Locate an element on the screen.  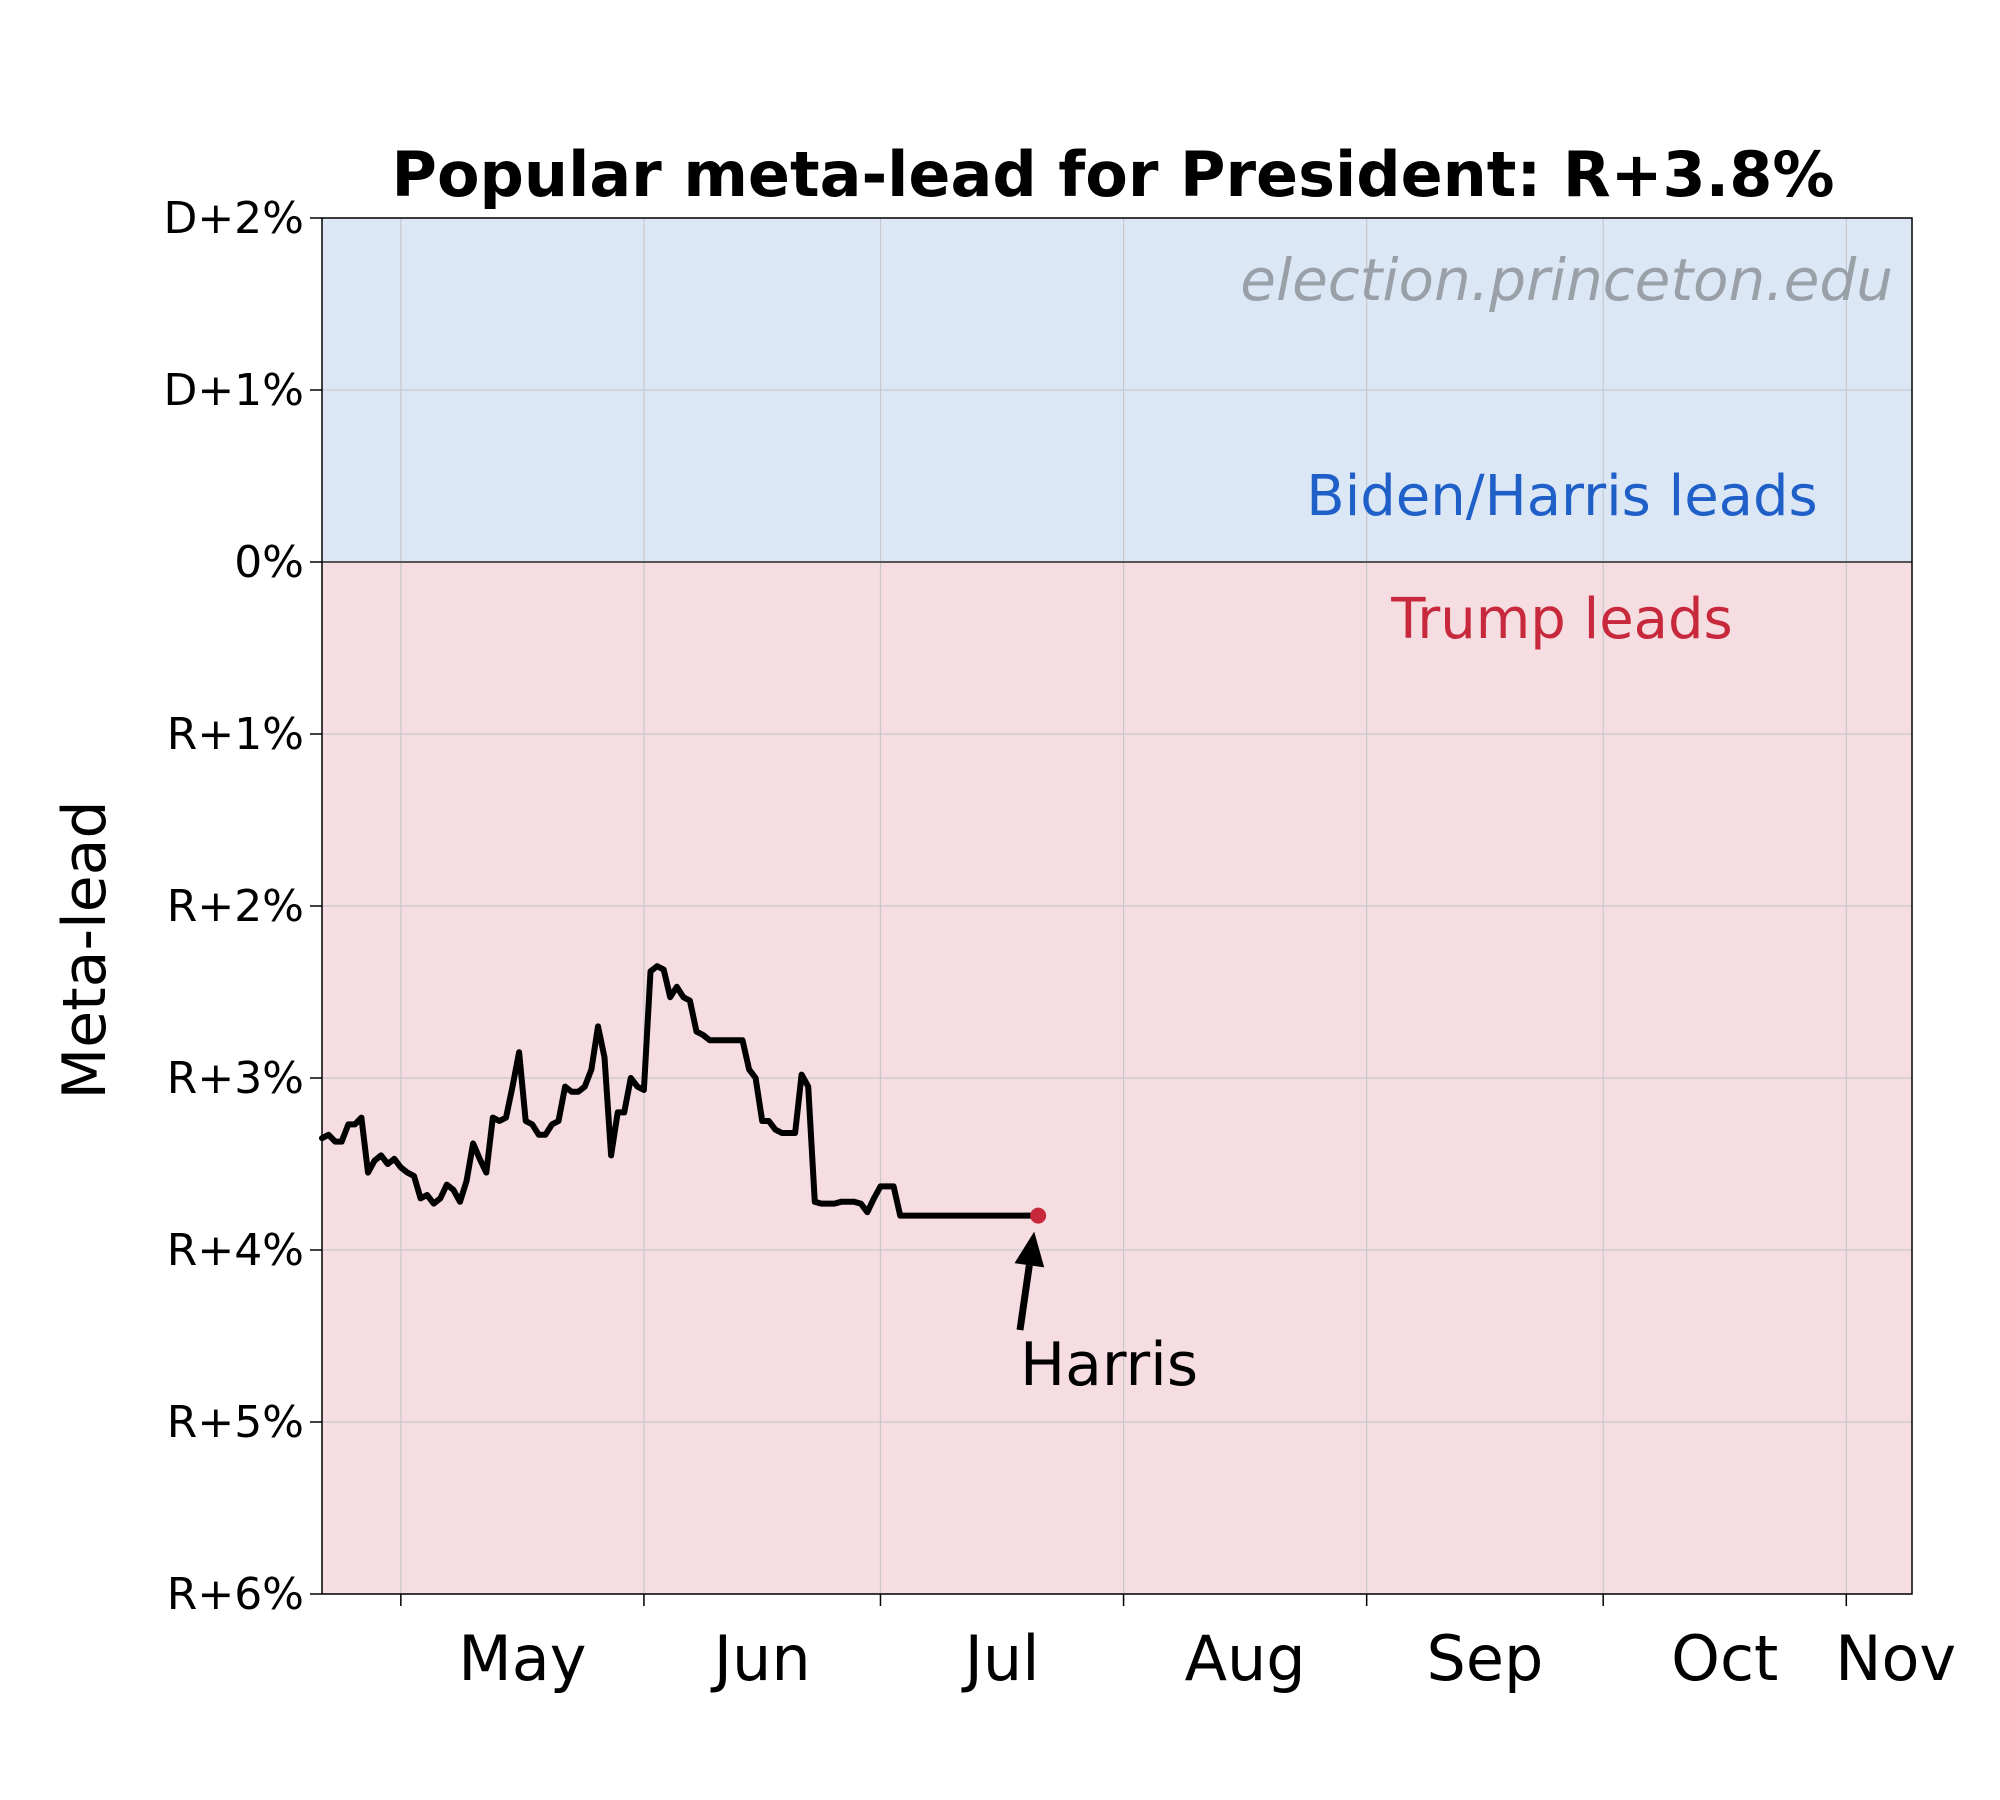
y-axis: D+2% D+1% 0% R+1% R+2% R+3% R+4% R+5% R+6% is located at coordinates (242, 906).